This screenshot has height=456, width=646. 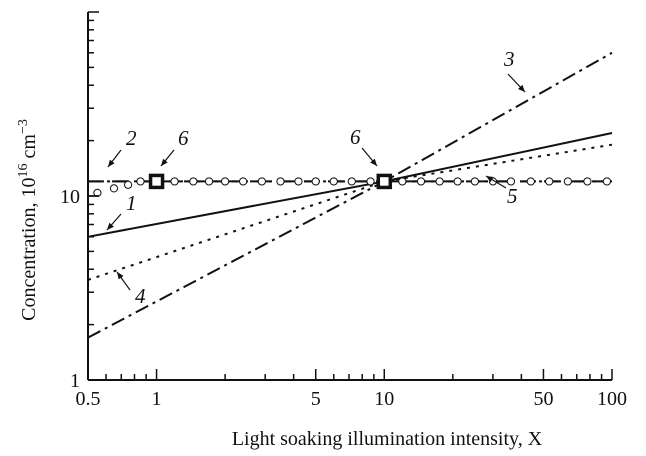 What do you see at coordinates (29, 149) in the screenshot?
I see `y-axis-title-unit: cm` at bounding box center [29, 149].